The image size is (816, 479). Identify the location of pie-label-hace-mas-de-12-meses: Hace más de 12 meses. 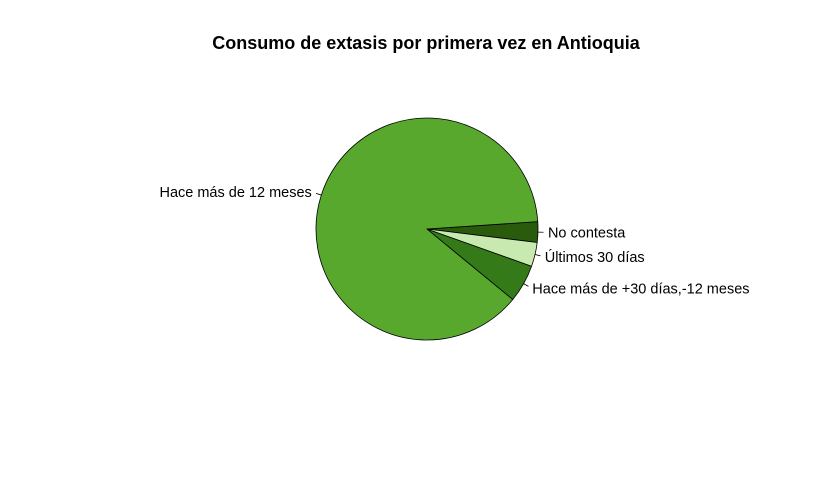
(235, 193).